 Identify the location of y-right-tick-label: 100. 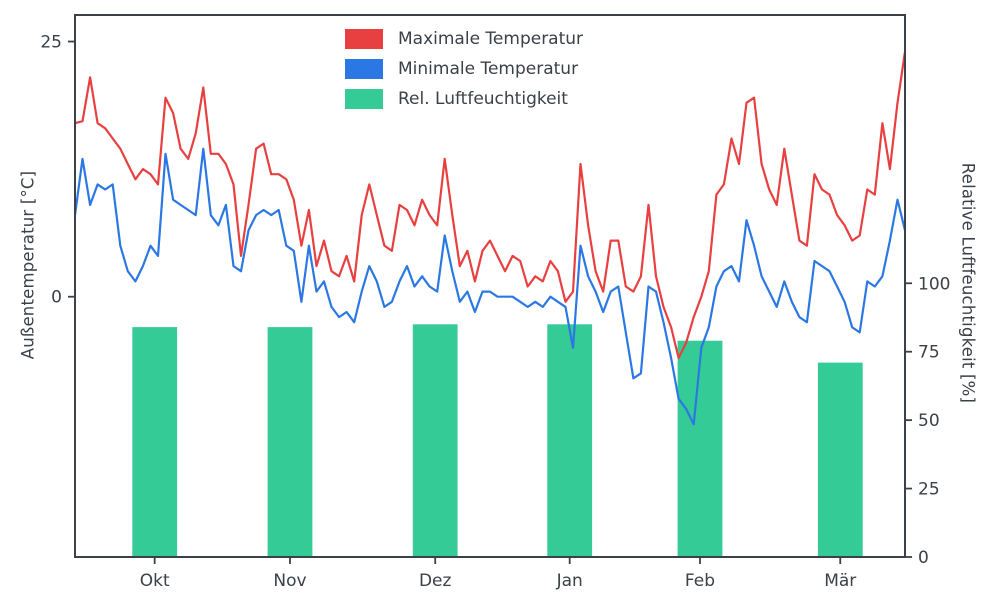
(934, 284).